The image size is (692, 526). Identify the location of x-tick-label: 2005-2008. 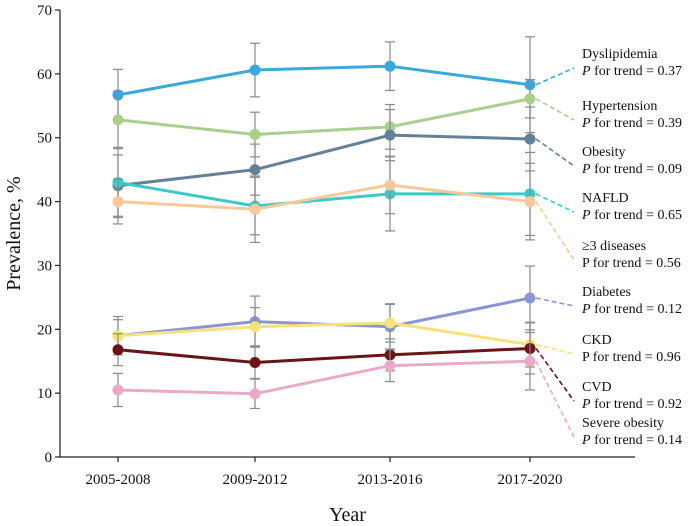
(118, 480).